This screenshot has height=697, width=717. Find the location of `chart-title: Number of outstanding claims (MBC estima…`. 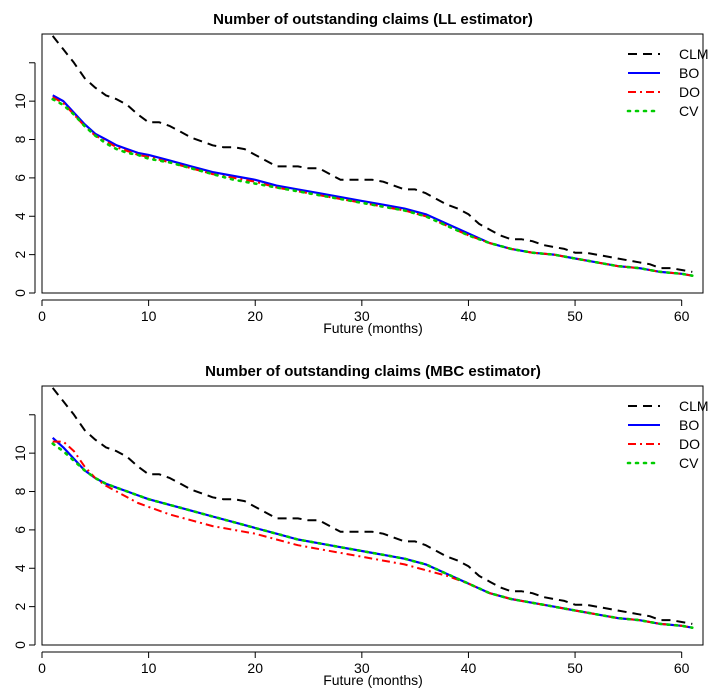

chart-title: Number of outstanding claims (MBC estima… is located at coordinates (373, 371).